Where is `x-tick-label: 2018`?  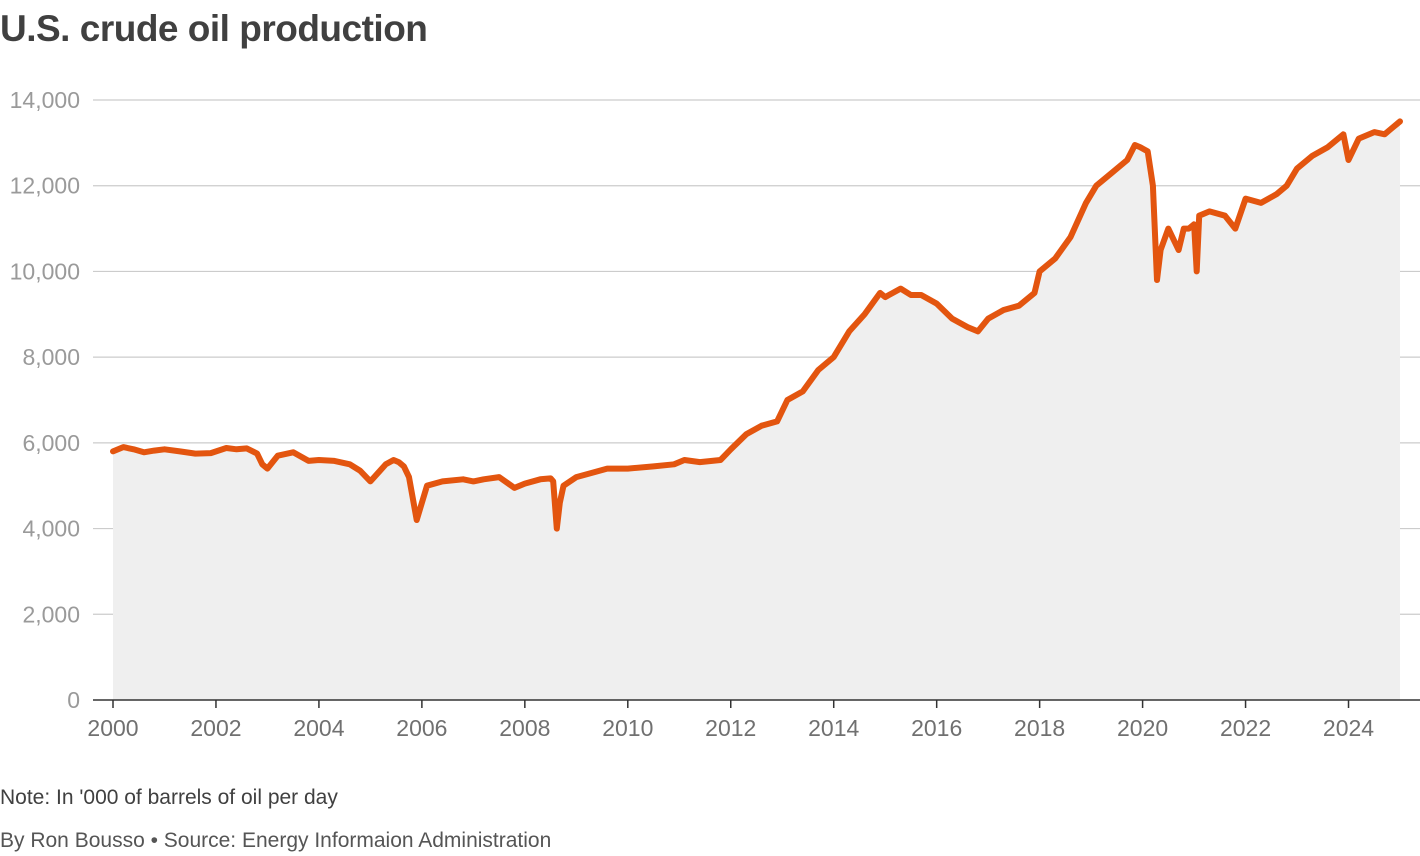 x-tick-label: 2018 is located at coordinates (1039, 728).